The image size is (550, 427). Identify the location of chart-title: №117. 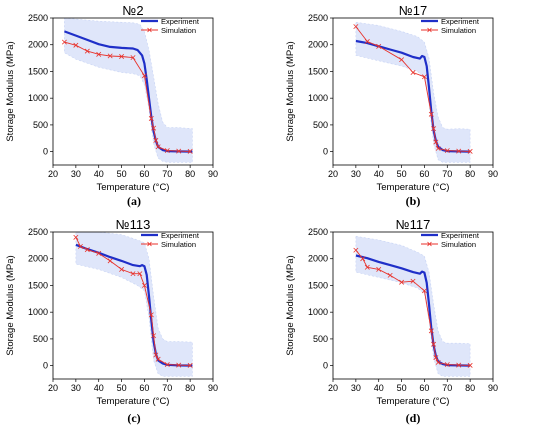
(413, 224).